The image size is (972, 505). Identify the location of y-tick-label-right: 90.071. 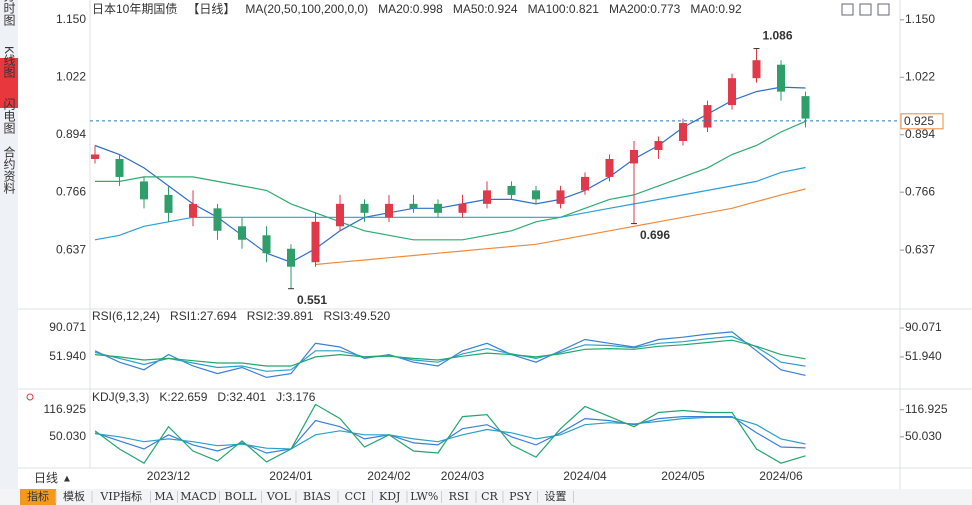
(923, 327).